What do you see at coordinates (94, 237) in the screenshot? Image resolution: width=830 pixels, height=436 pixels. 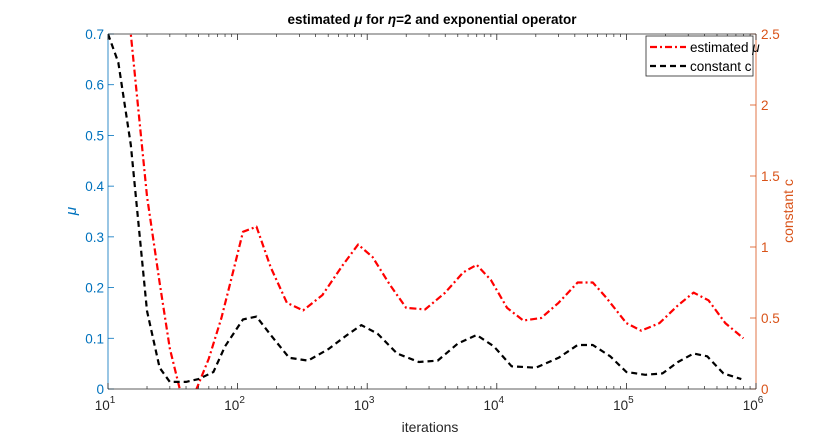 I see `left-y-tick-label: 0.3` at bounding box center [94, 237].